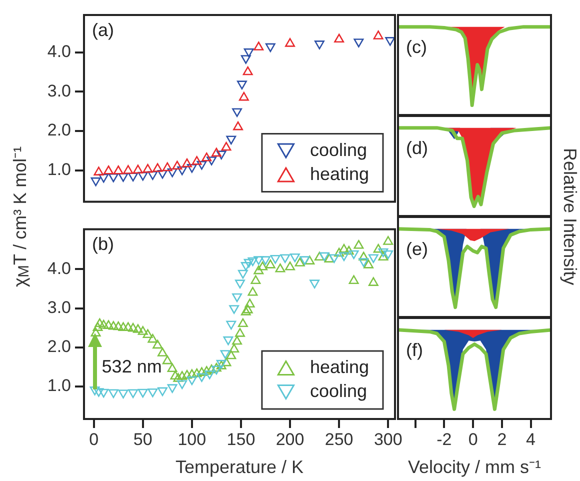 The image size is (580, 481). Describe the element at coordinates (132, 366) in the screenshot. I see `annotation: 532 nm` at that location.